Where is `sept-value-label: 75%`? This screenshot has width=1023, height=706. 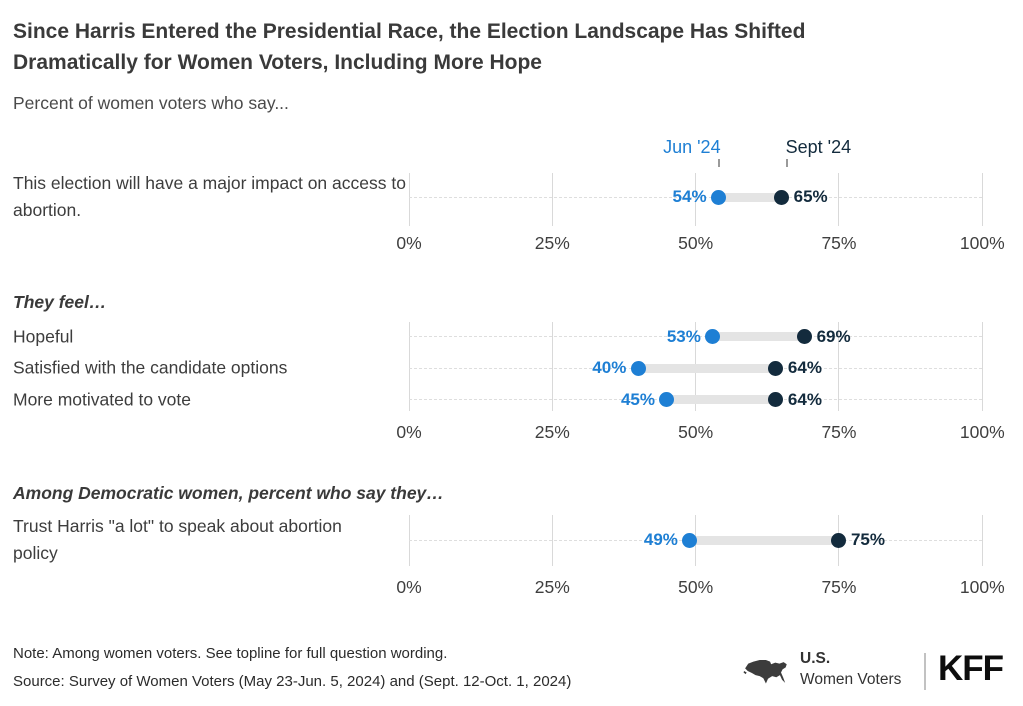
sept-value-label: 75% is located at coordinates (867, 539).